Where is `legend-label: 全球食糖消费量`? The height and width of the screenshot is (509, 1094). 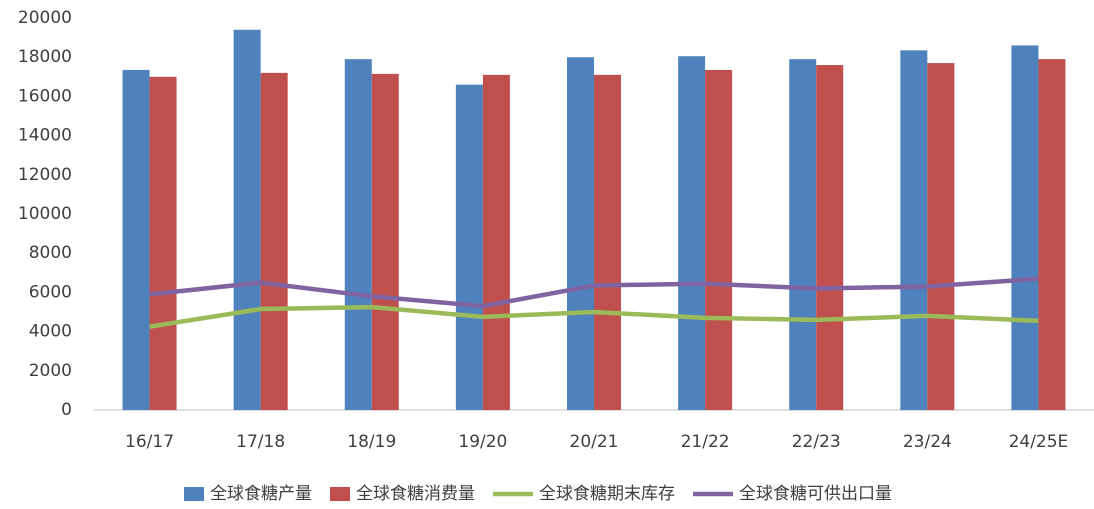 legend-label: 全球食糖消费量 is located at coordinates (415, 494).